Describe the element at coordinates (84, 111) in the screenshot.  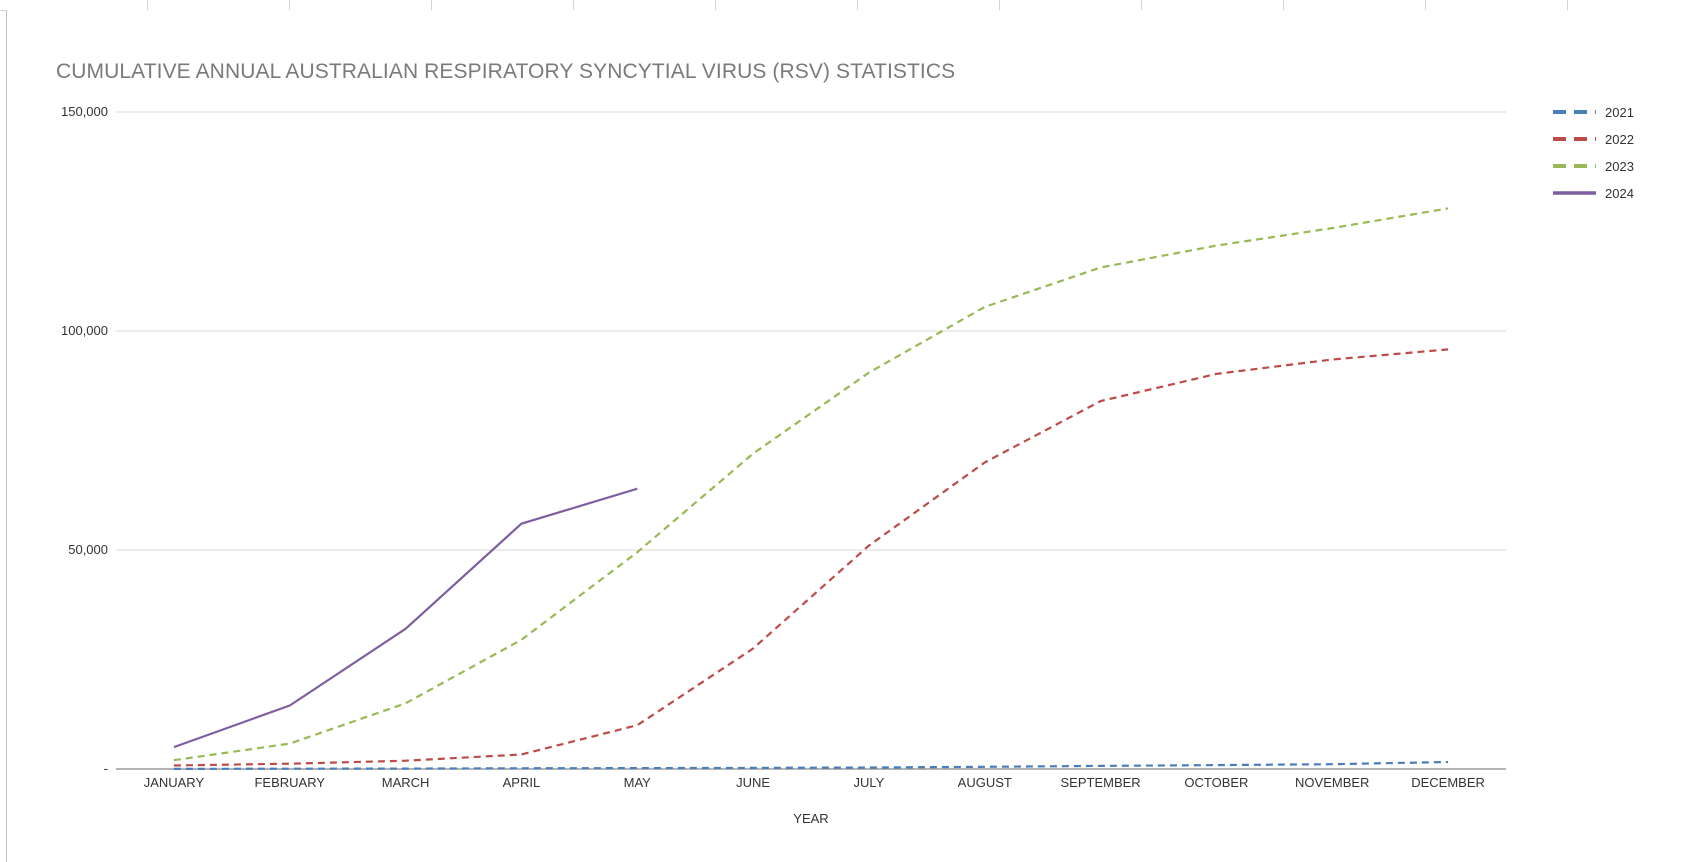
I see `y-tick-label: 150,000` at that location.